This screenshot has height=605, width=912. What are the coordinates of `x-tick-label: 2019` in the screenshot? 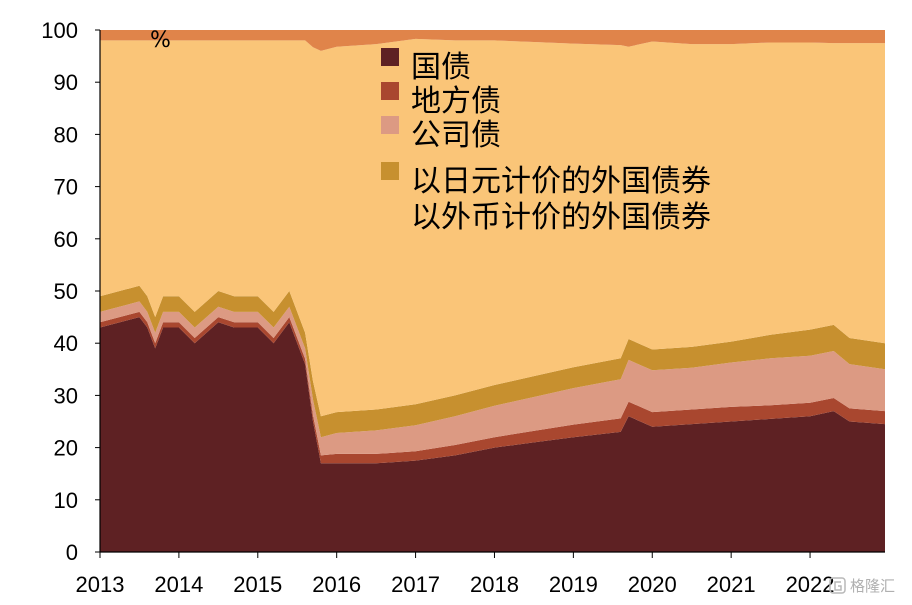 It's located at (573, 584).